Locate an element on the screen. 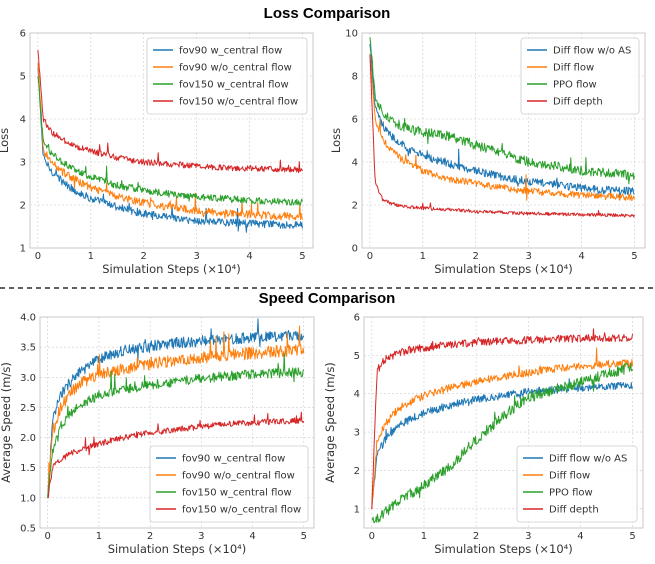  y-tick-label: 3.0 is located at coordinates (28, 378).